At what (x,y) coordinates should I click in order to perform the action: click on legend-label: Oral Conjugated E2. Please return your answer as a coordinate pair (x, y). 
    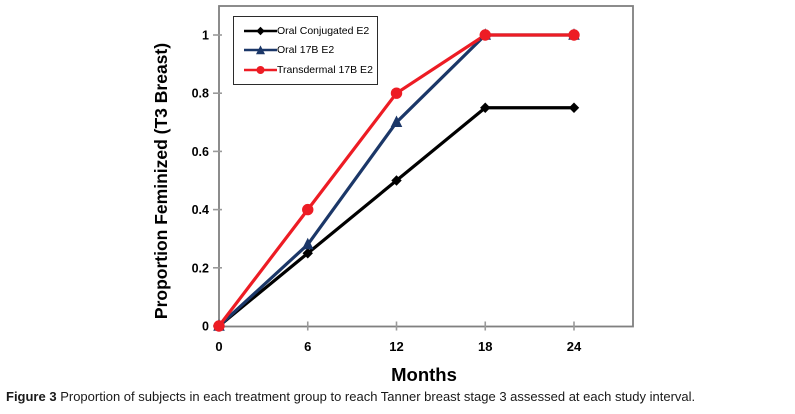
    Looking at the image, I should click on (323, 30).